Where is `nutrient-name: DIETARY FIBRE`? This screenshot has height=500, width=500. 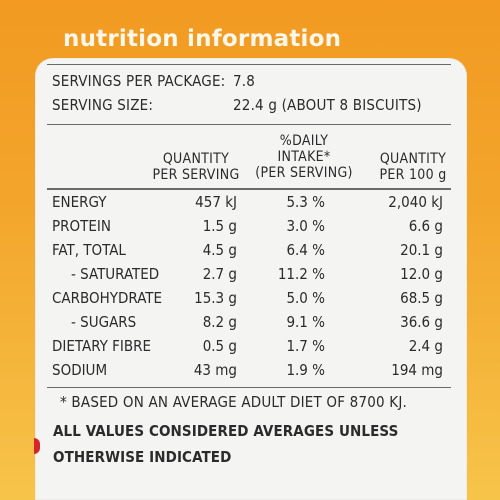
nutrient-name: DIETARY FIBRE is located at coordinates (102, 346).